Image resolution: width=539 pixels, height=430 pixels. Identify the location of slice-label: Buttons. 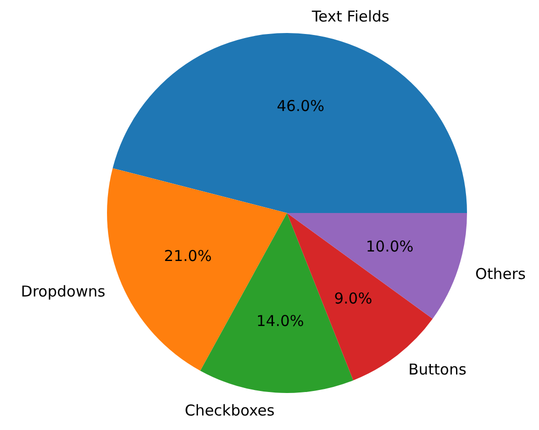
(437, 369).